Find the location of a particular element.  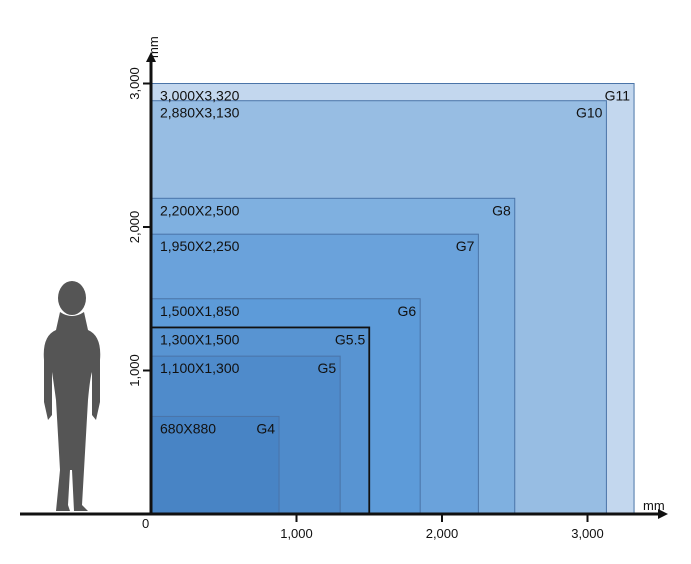

size-label-g10: 2,880X3,130 is located at coordinates (200, 113).